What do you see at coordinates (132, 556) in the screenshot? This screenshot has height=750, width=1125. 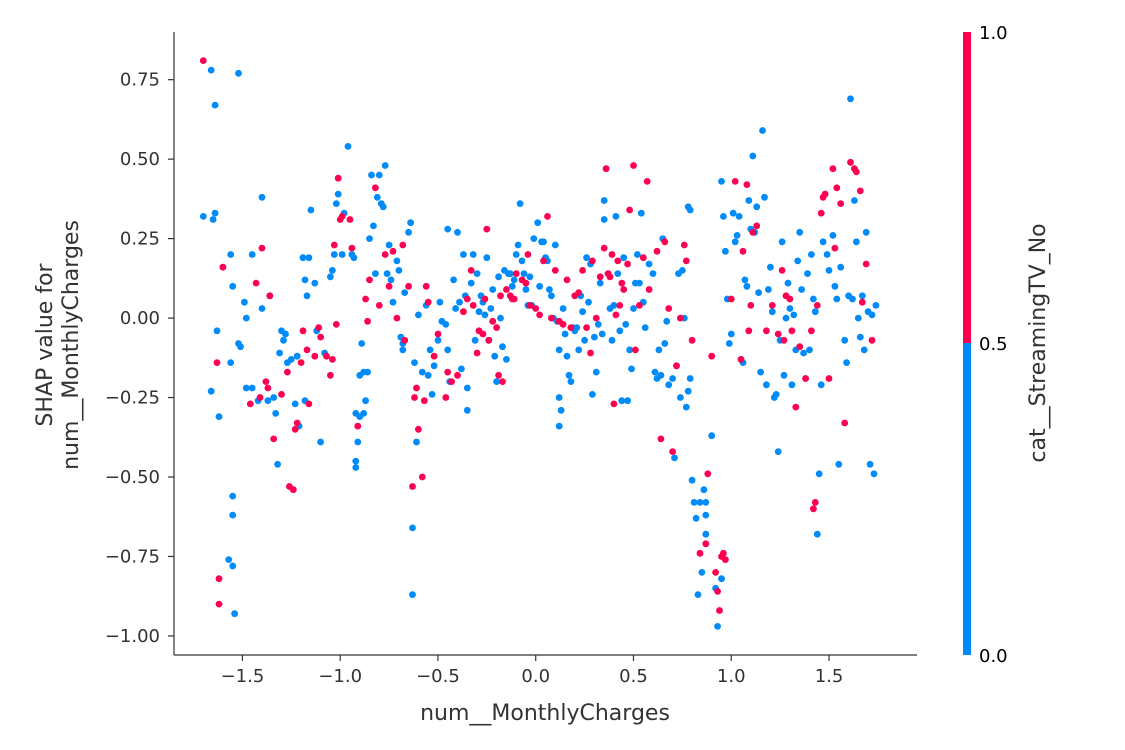 I see `y-tick-label: −0.75` at bounding box center [132, 556].